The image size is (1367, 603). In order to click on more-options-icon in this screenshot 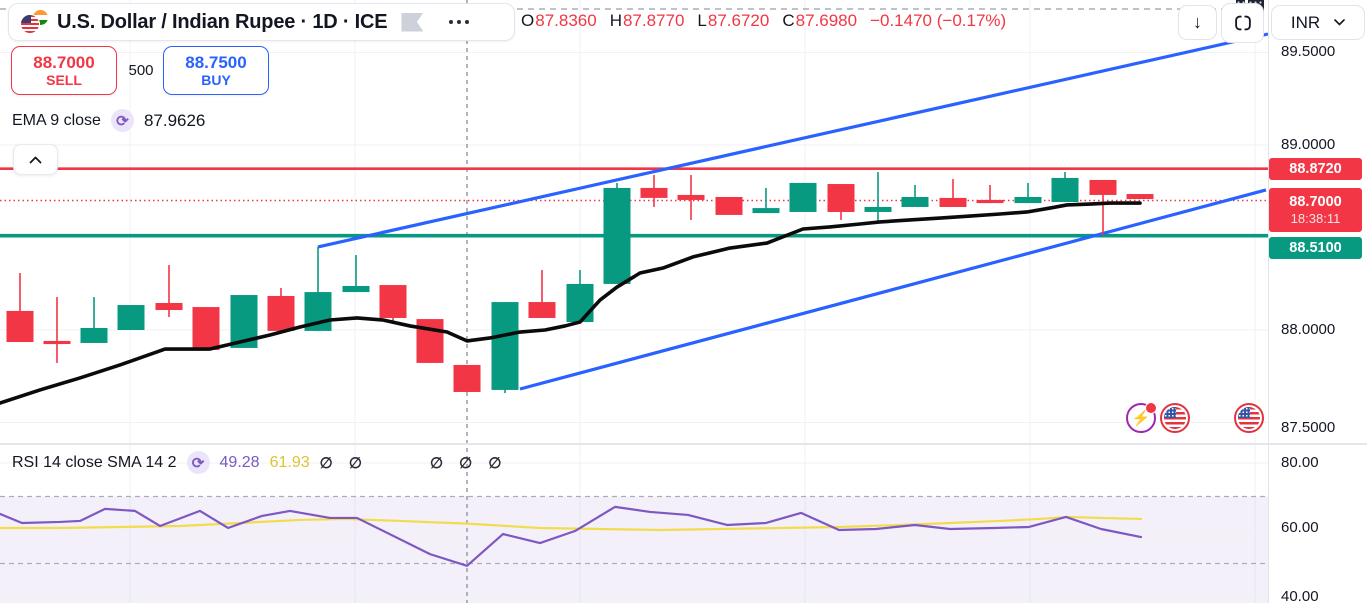, I will do `click(459, 22)`.